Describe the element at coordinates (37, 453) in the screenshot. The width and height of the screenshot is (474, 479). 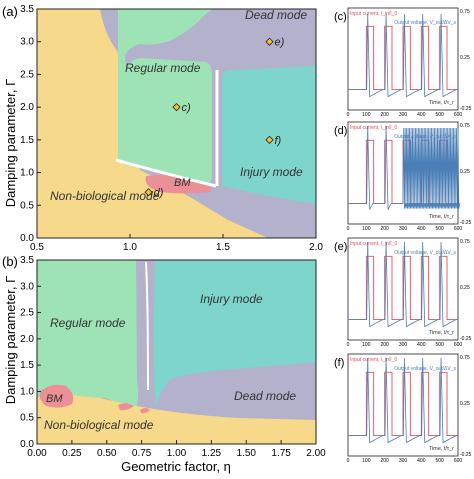
I see `panel-b-xtick-label: 0.00` at that location.